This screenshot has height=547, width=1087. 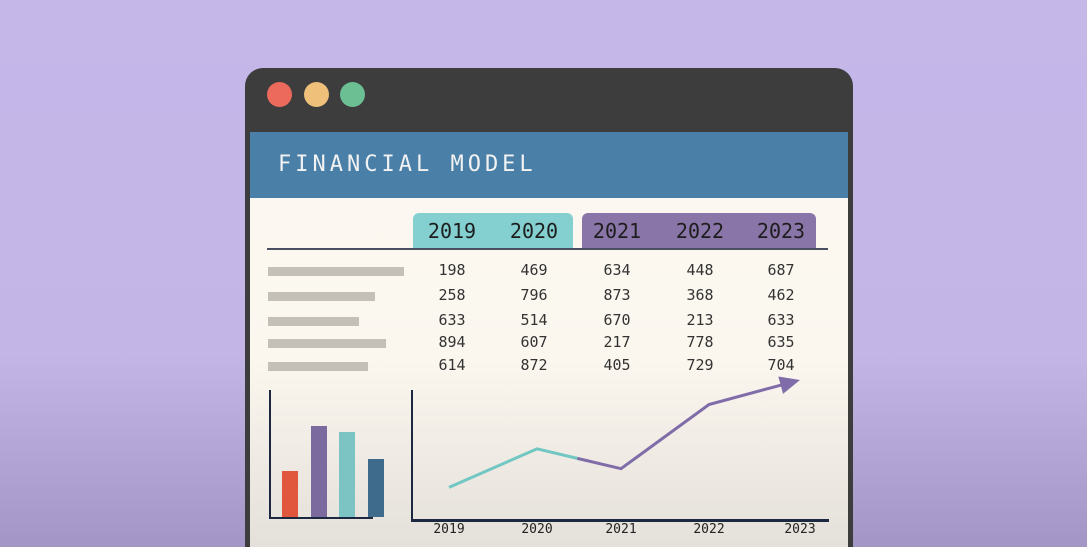 I want to click on x-tick-label: 2021, so click(x=621, y=529).